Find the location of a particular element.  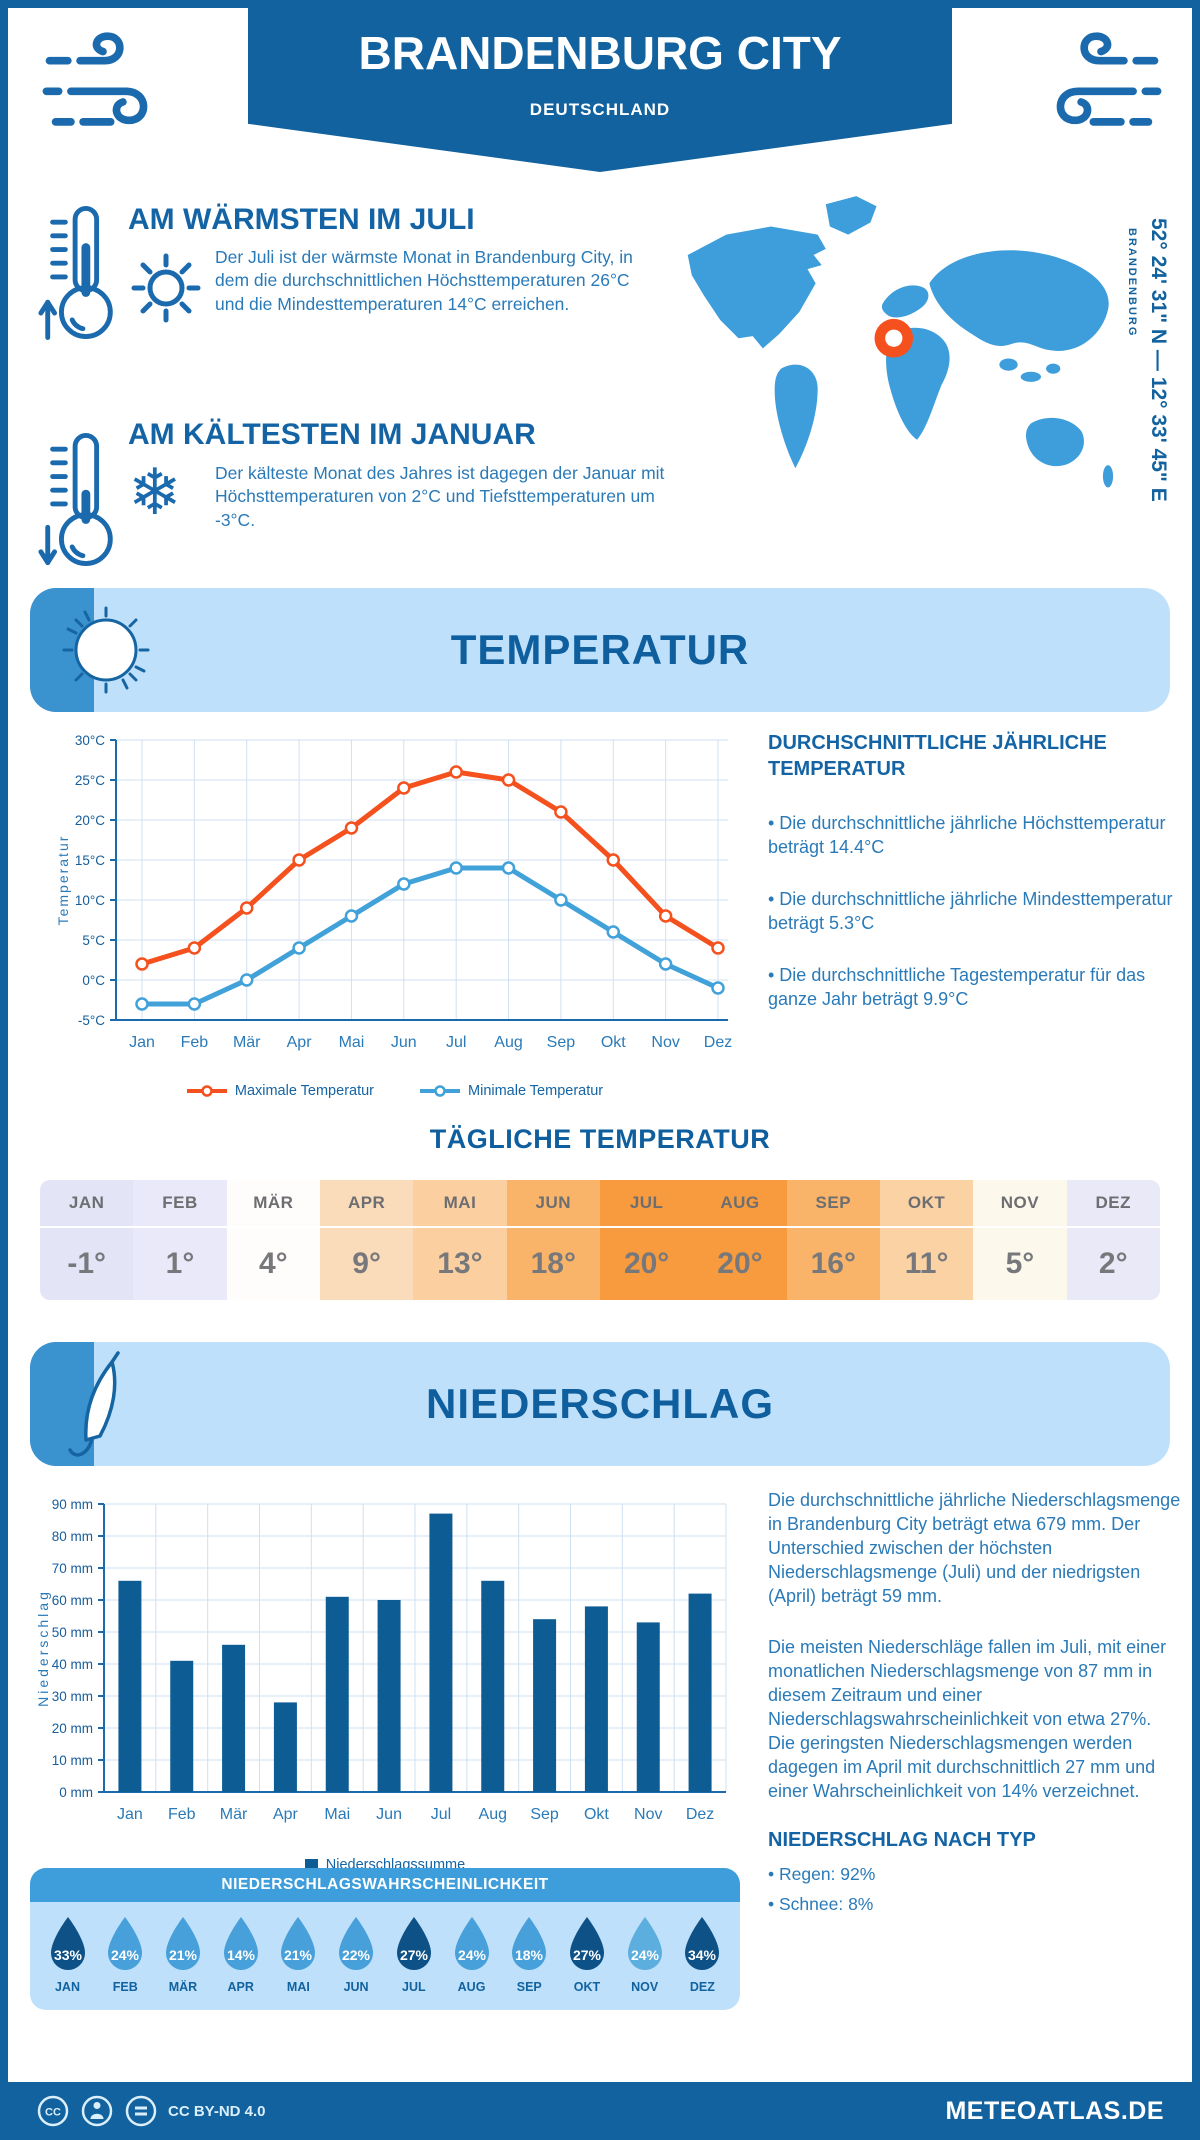

probability-month-label: NOV is located at coordinates (645, 1987).